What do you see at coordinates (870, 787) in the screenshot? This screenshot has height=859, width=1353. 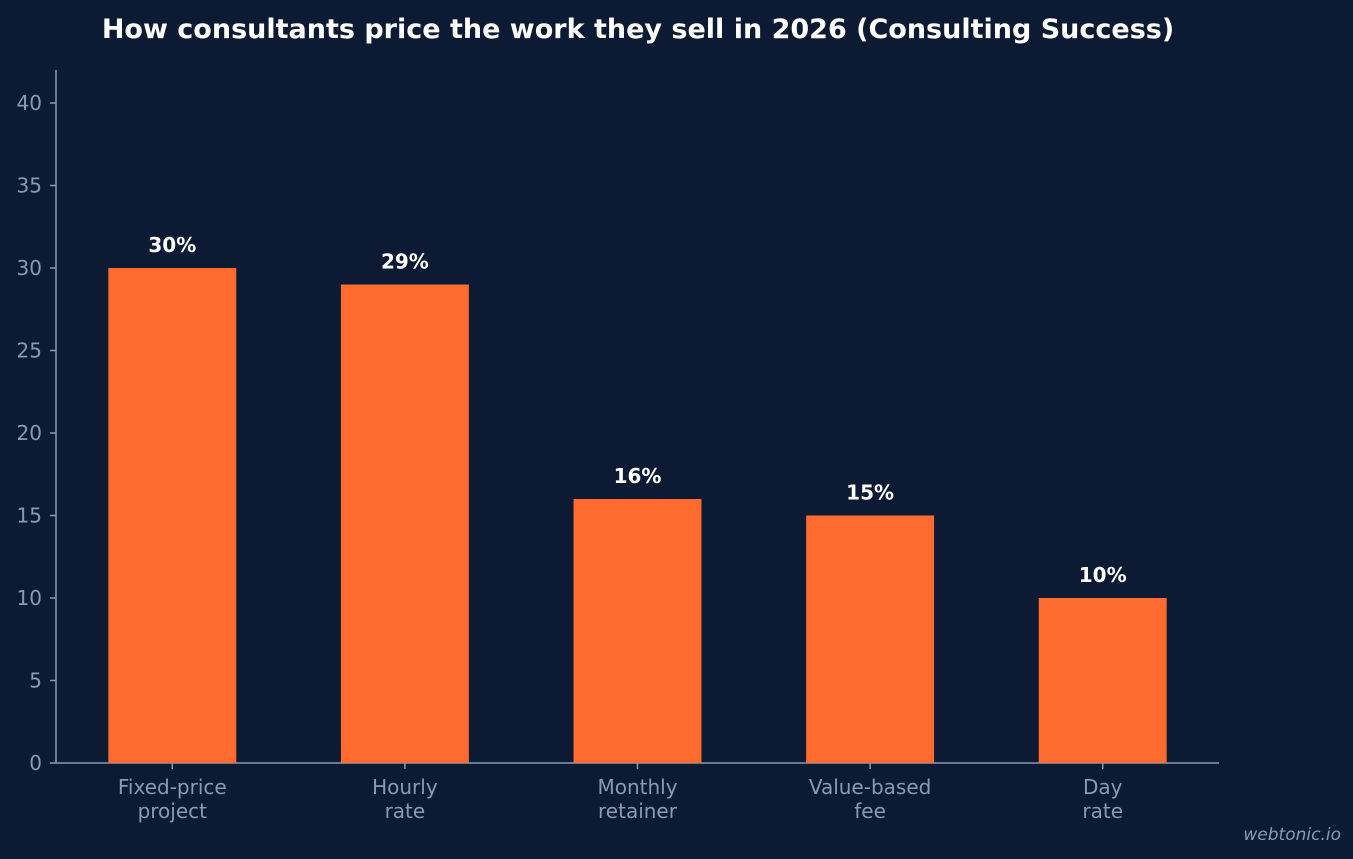 I see `x-tick-label-line: Value-based` at bounding box center [870, 787].